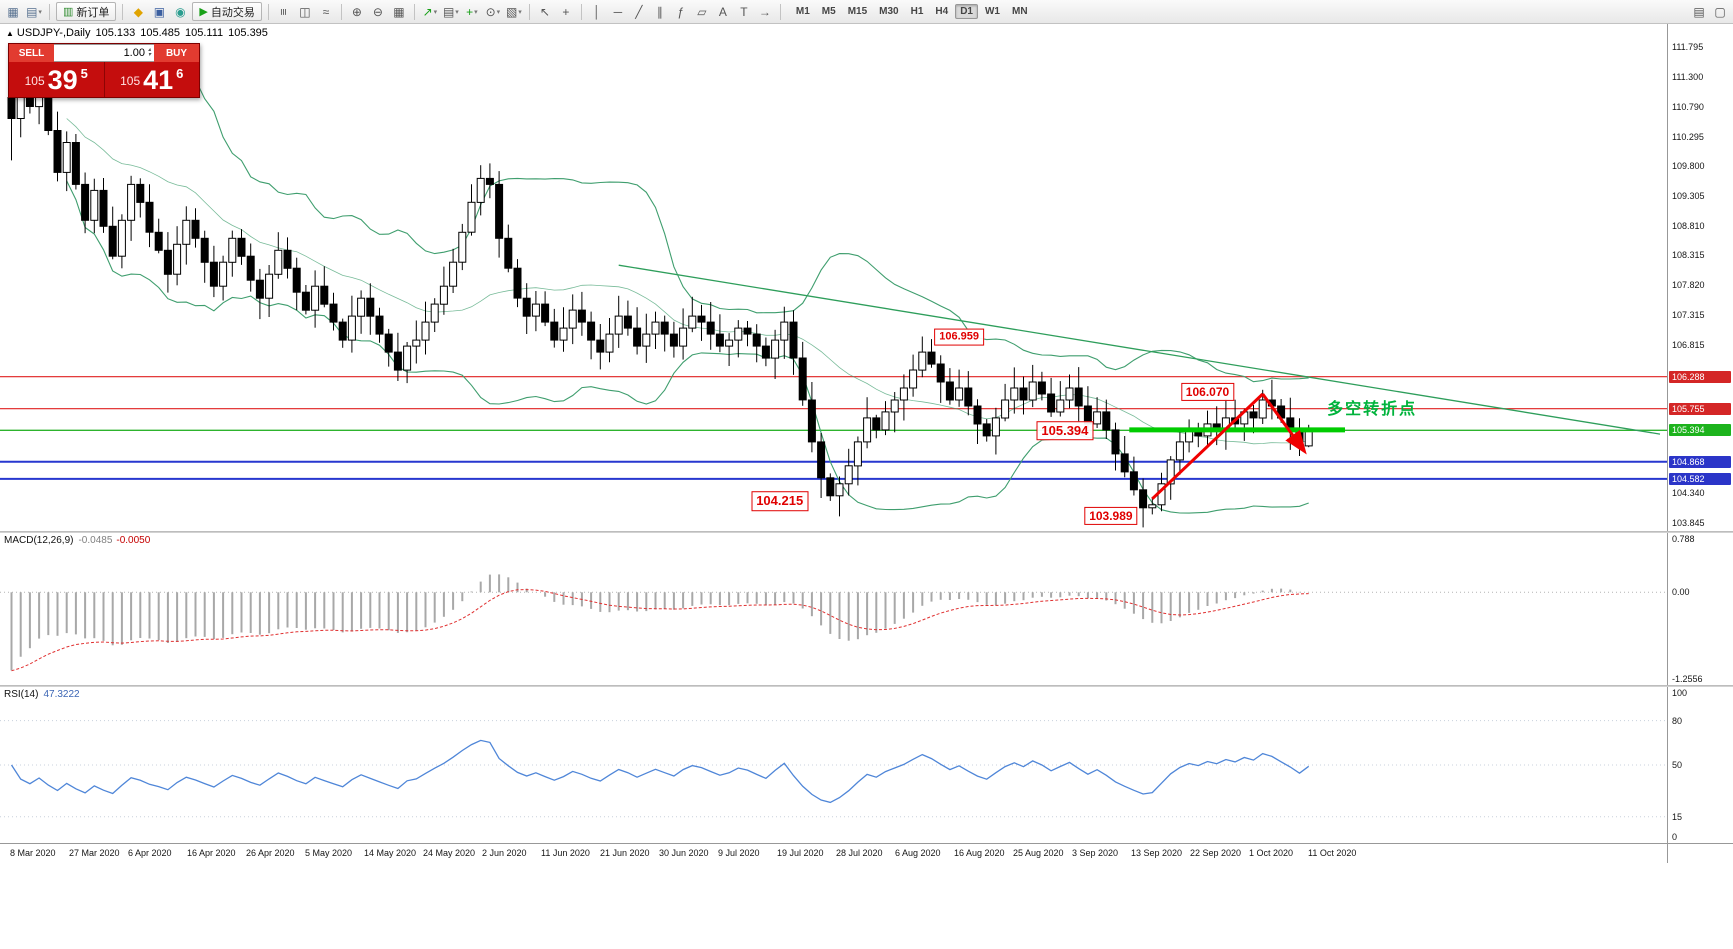 This screenshot has height=949, width=1733. What do you see at coordinates (565, 853) in the screenshot?
I see `time-axis-label: 11 Jun 2020` at bounding box center [565, 853].